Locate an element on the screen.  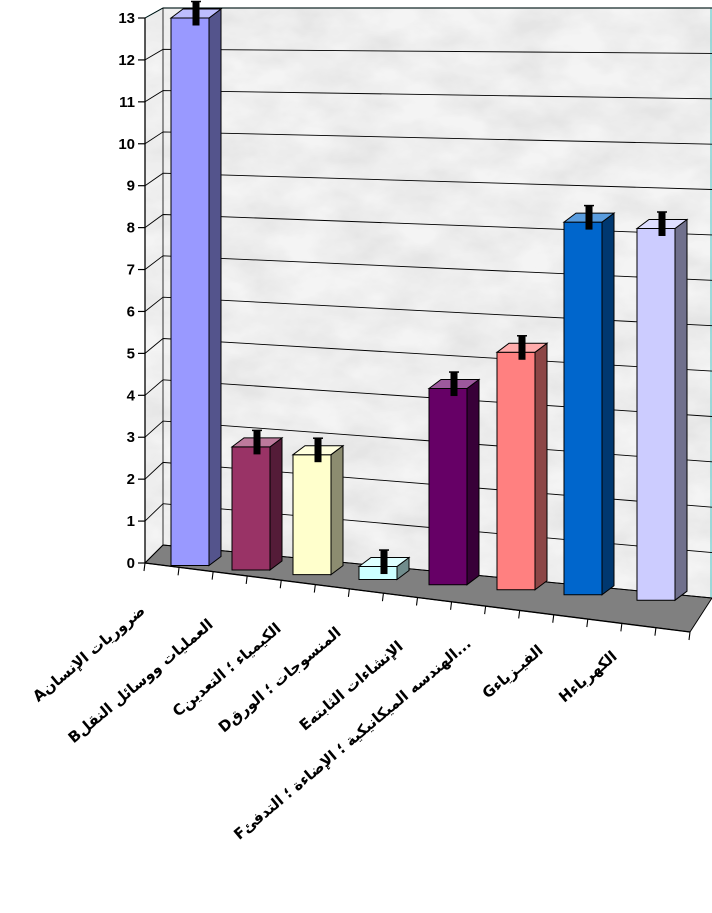
y-tick-label: 1 is located at coordinates (131, 521).